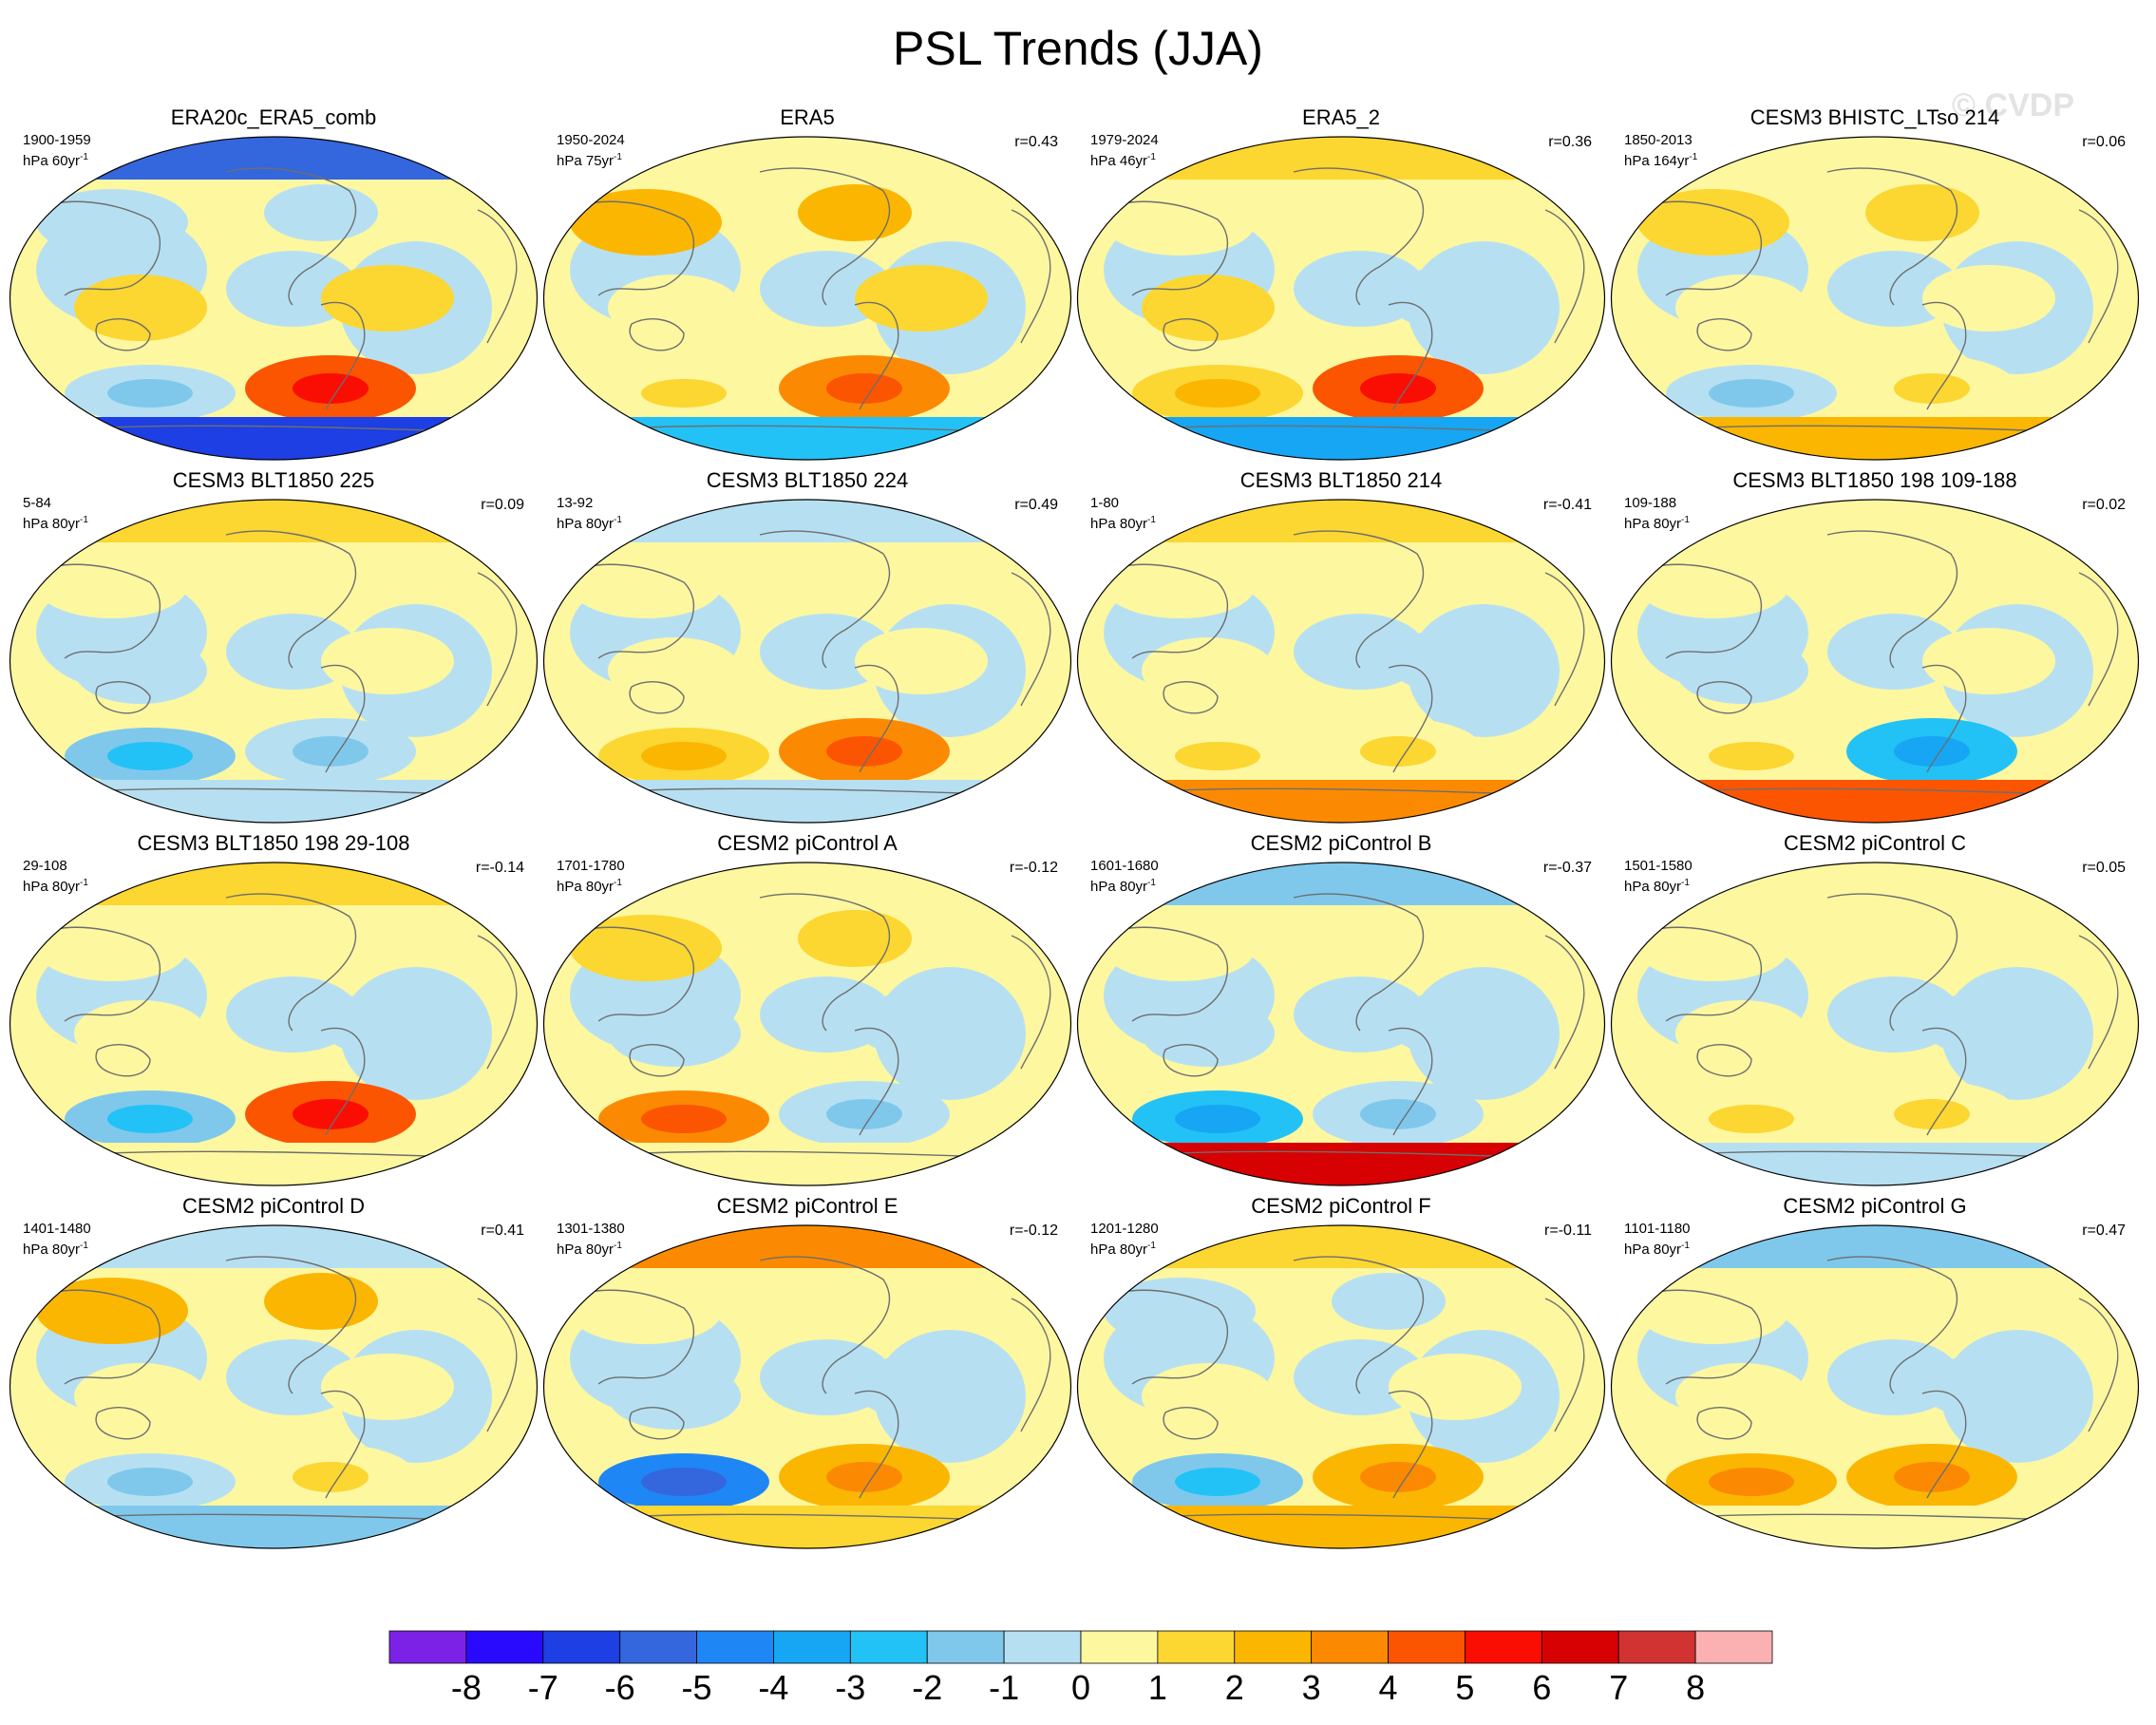 Image resolution: width=2156 pixels, height=1725 pixels. Describe the element at coordinates (1341, 117) in the screenshot. I see `panel-title: ERA5_2` at that location.